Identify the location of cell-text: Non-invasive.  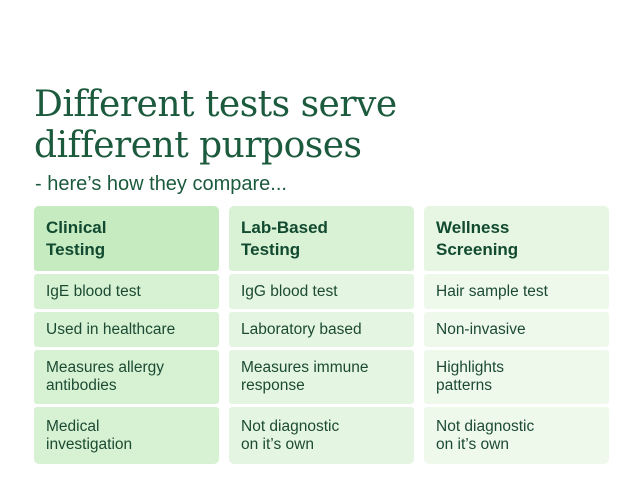
(481, 329).